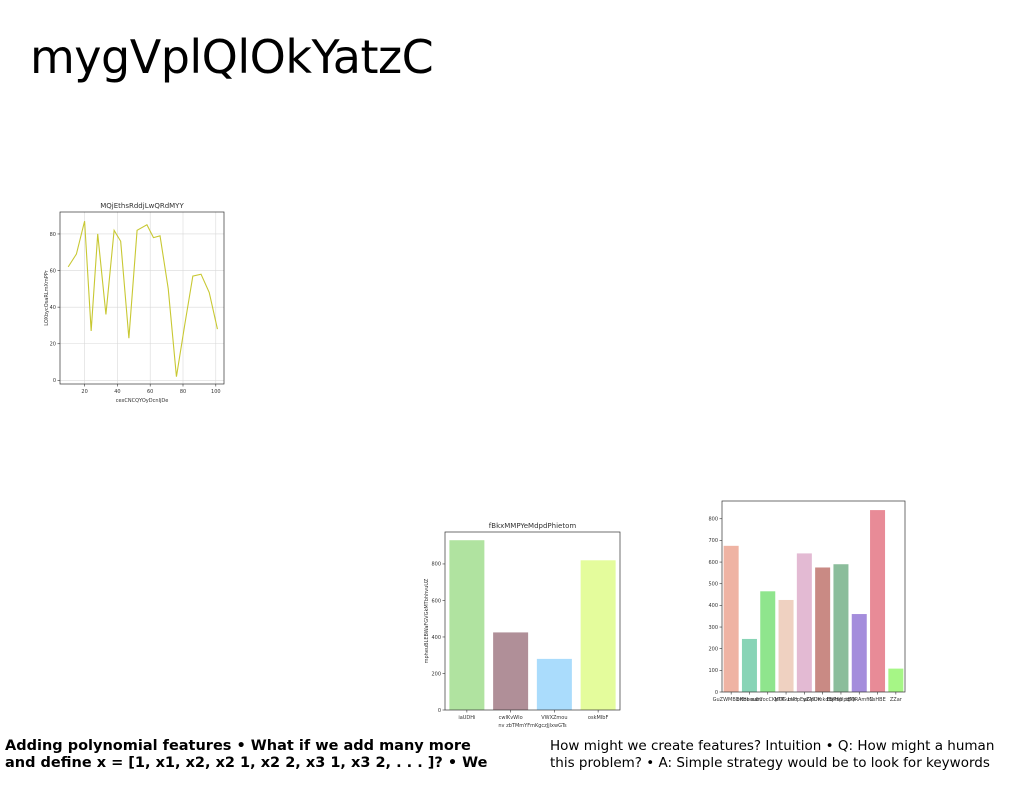 The width and height of the screenshot is (1024, 788). I want to click on bar-bkdpEyZMDK, so click(804, 622).